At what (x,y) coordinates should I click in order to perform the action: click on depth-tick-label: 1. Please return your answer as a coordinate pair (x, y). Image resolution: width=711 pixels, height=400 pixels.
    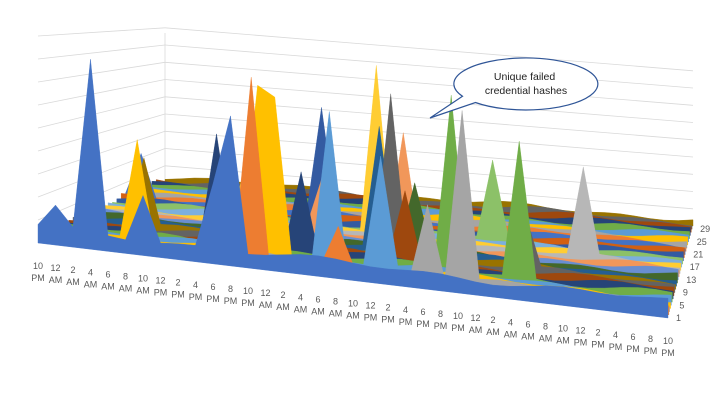
    Looking at the image, I should click on (678, 318).